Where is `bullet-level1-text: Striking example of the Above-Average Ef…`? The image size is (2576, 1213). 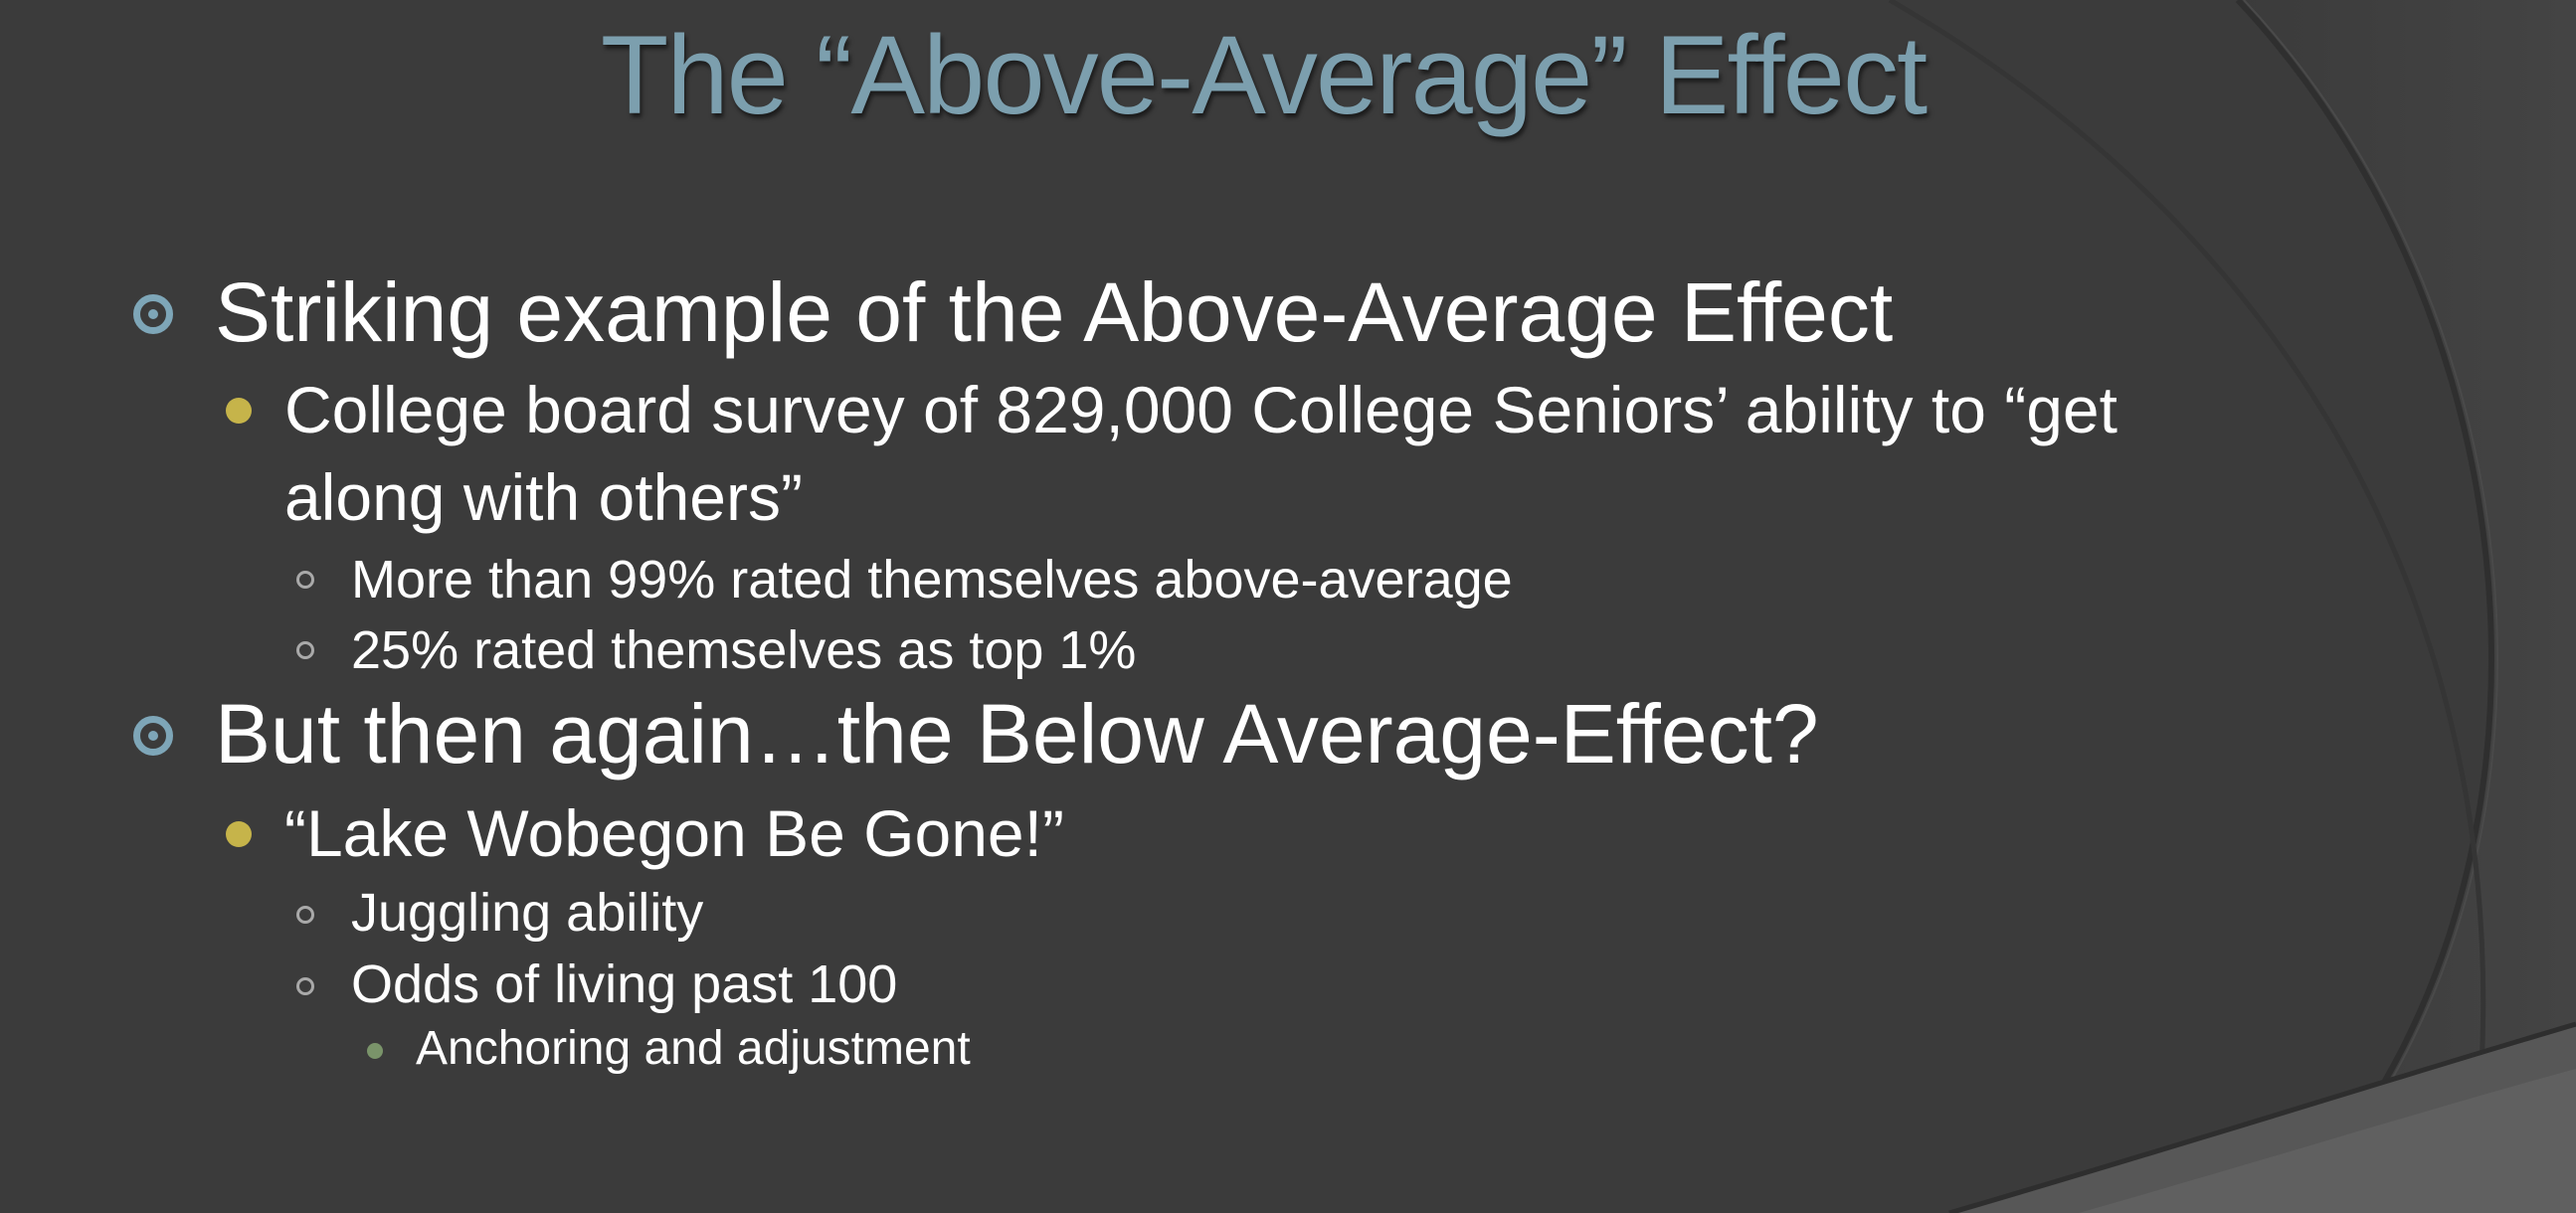 bullet-level1-text: Striking example of the Above-Average Ef… is located at coordinates (1054, 312).